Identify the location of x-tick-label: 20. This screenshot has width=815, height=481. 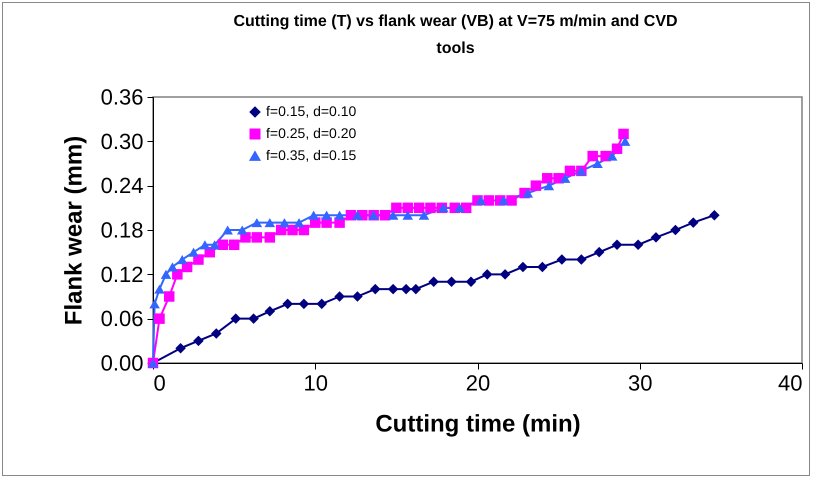
(478, 383).